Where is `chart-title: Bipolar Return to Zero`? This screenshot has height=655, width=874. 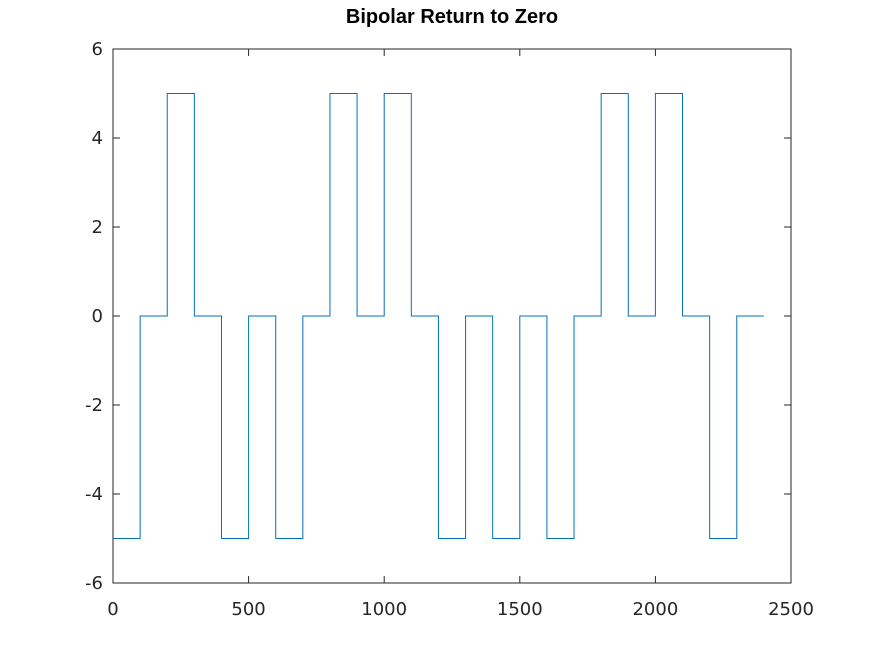
chart-title: Bipolar Return to Zero is located at coordinates (452, 17).